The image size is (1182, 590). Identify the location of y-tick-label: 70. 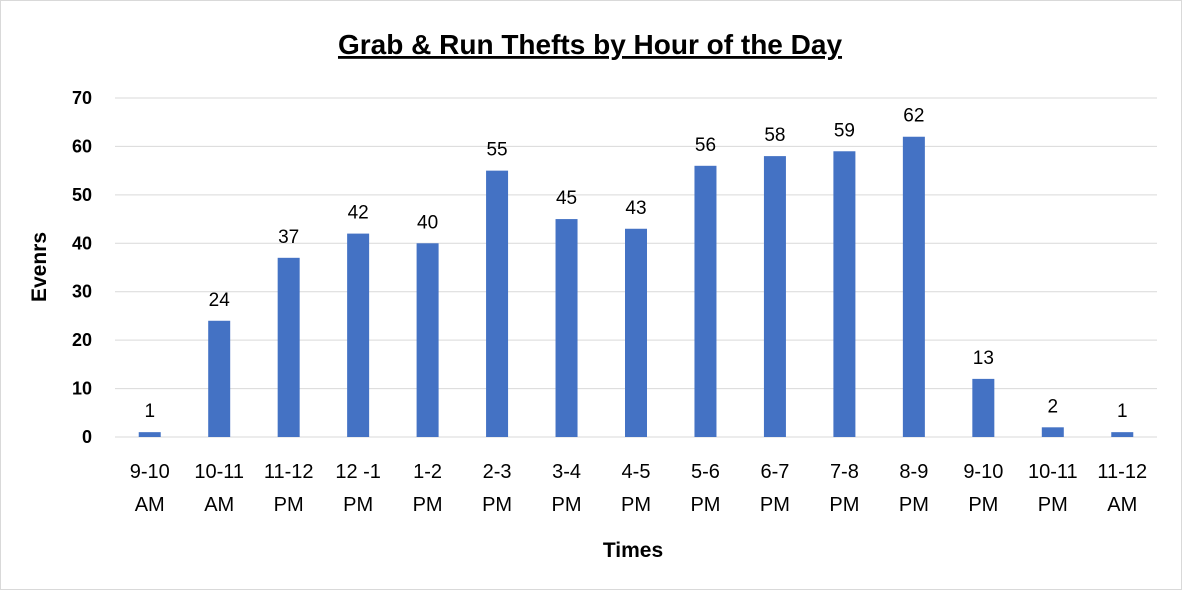
(82, 98).